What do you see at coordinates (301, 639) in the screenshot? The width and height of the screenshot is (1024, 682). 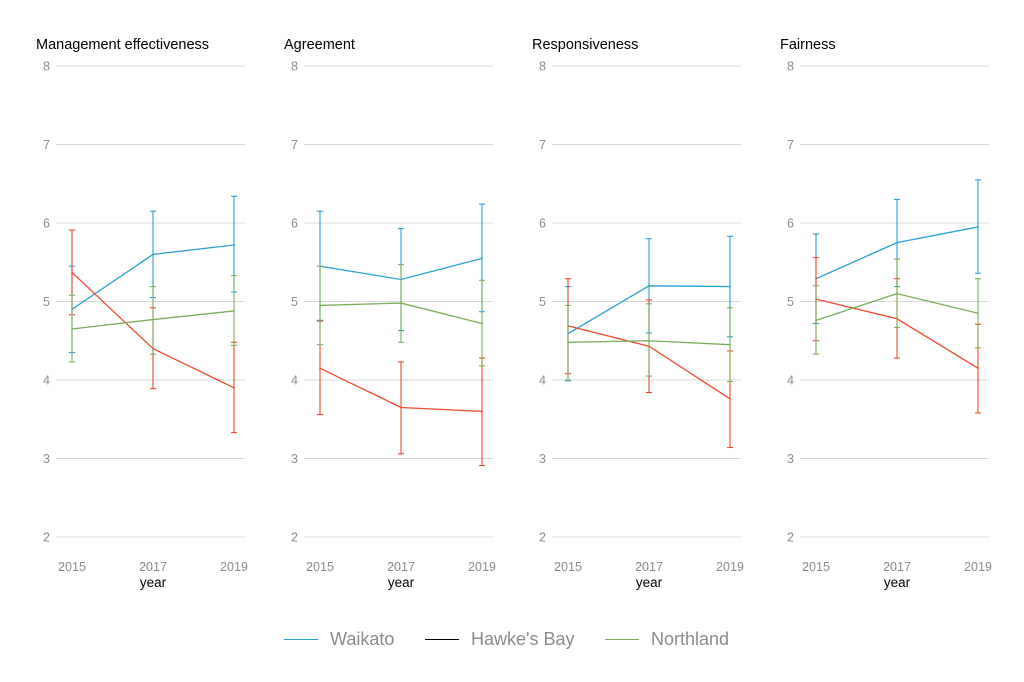 I see `legend-swatch-waikato` at bounding box center [301, 639].